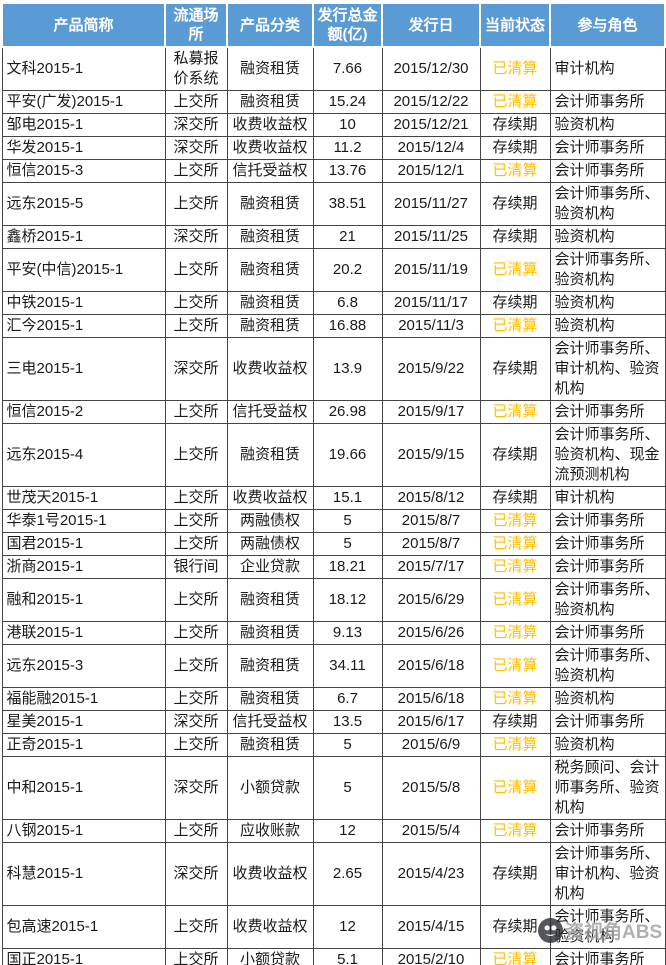  Describe the element at coordinates (83, 68) in the screenshot. I see `cell-product-name: 文科2015-1` at that location.